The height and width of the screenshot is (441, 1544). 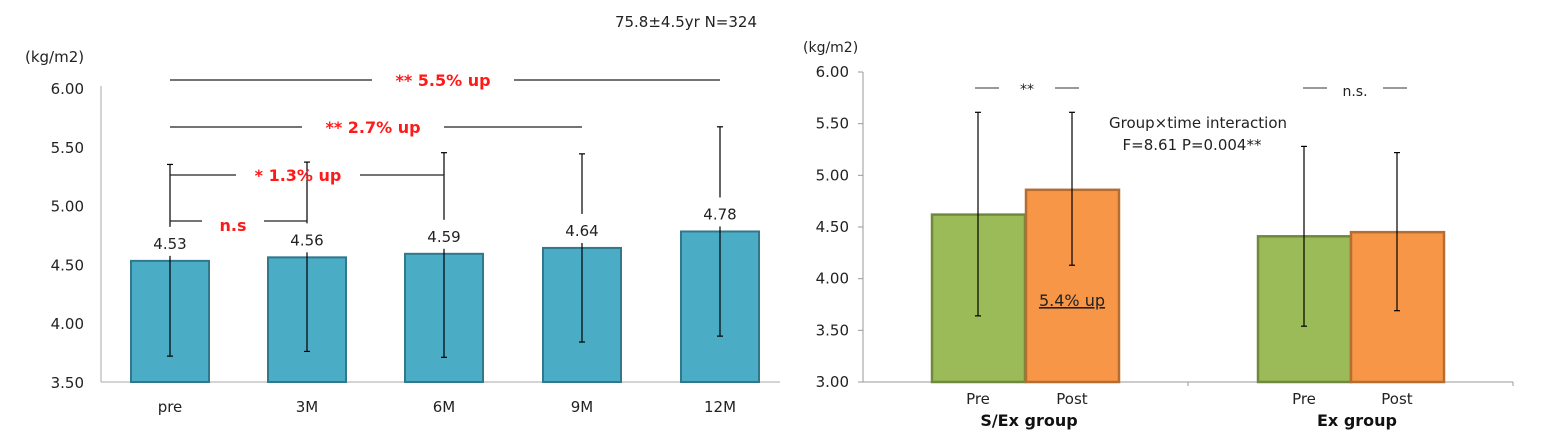 I want to click on value-label: 4.64, so click(x=581, y=231).